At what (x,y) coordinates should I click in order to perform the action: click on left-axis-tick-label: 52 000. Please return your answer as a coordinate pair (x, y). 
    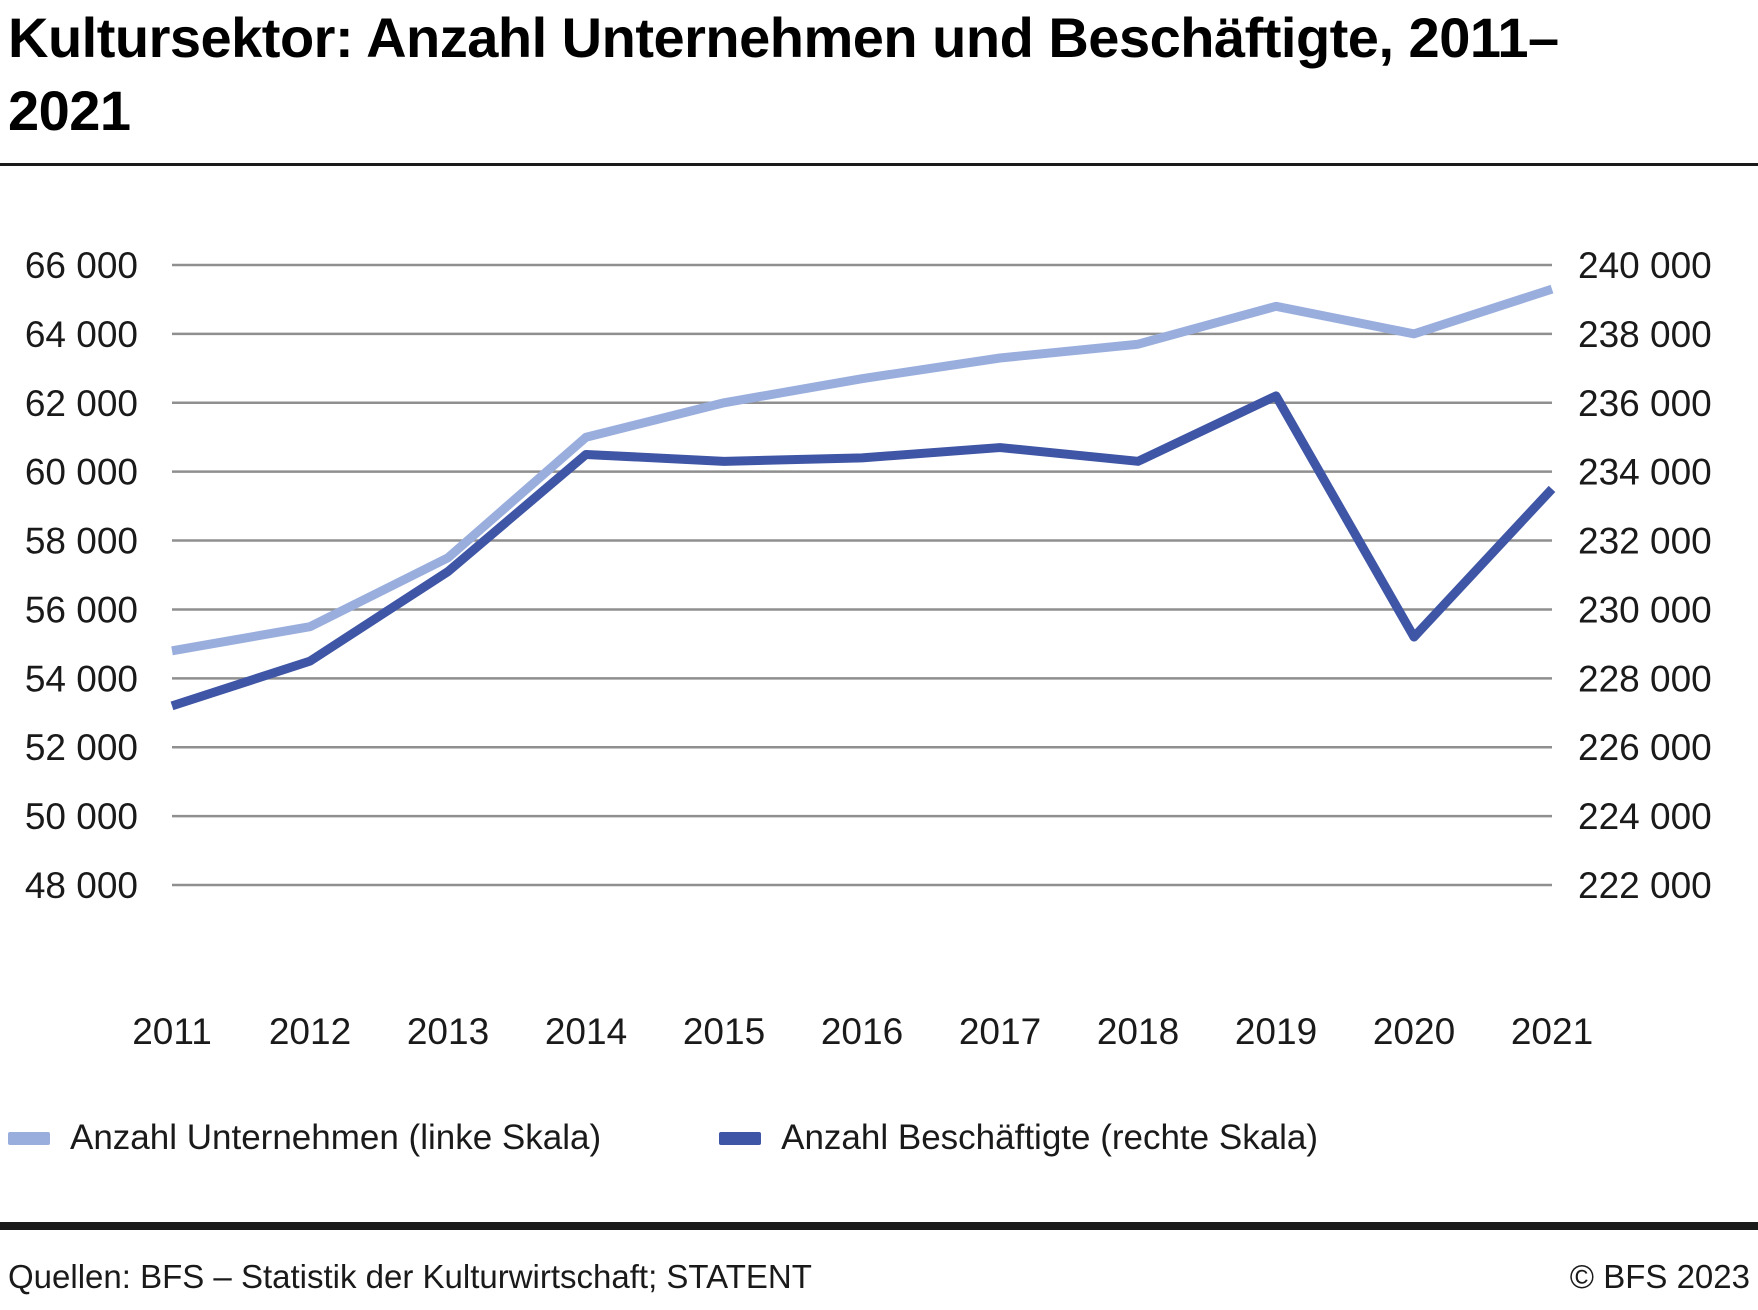
    Looking at the image, I should click on (81, 747).